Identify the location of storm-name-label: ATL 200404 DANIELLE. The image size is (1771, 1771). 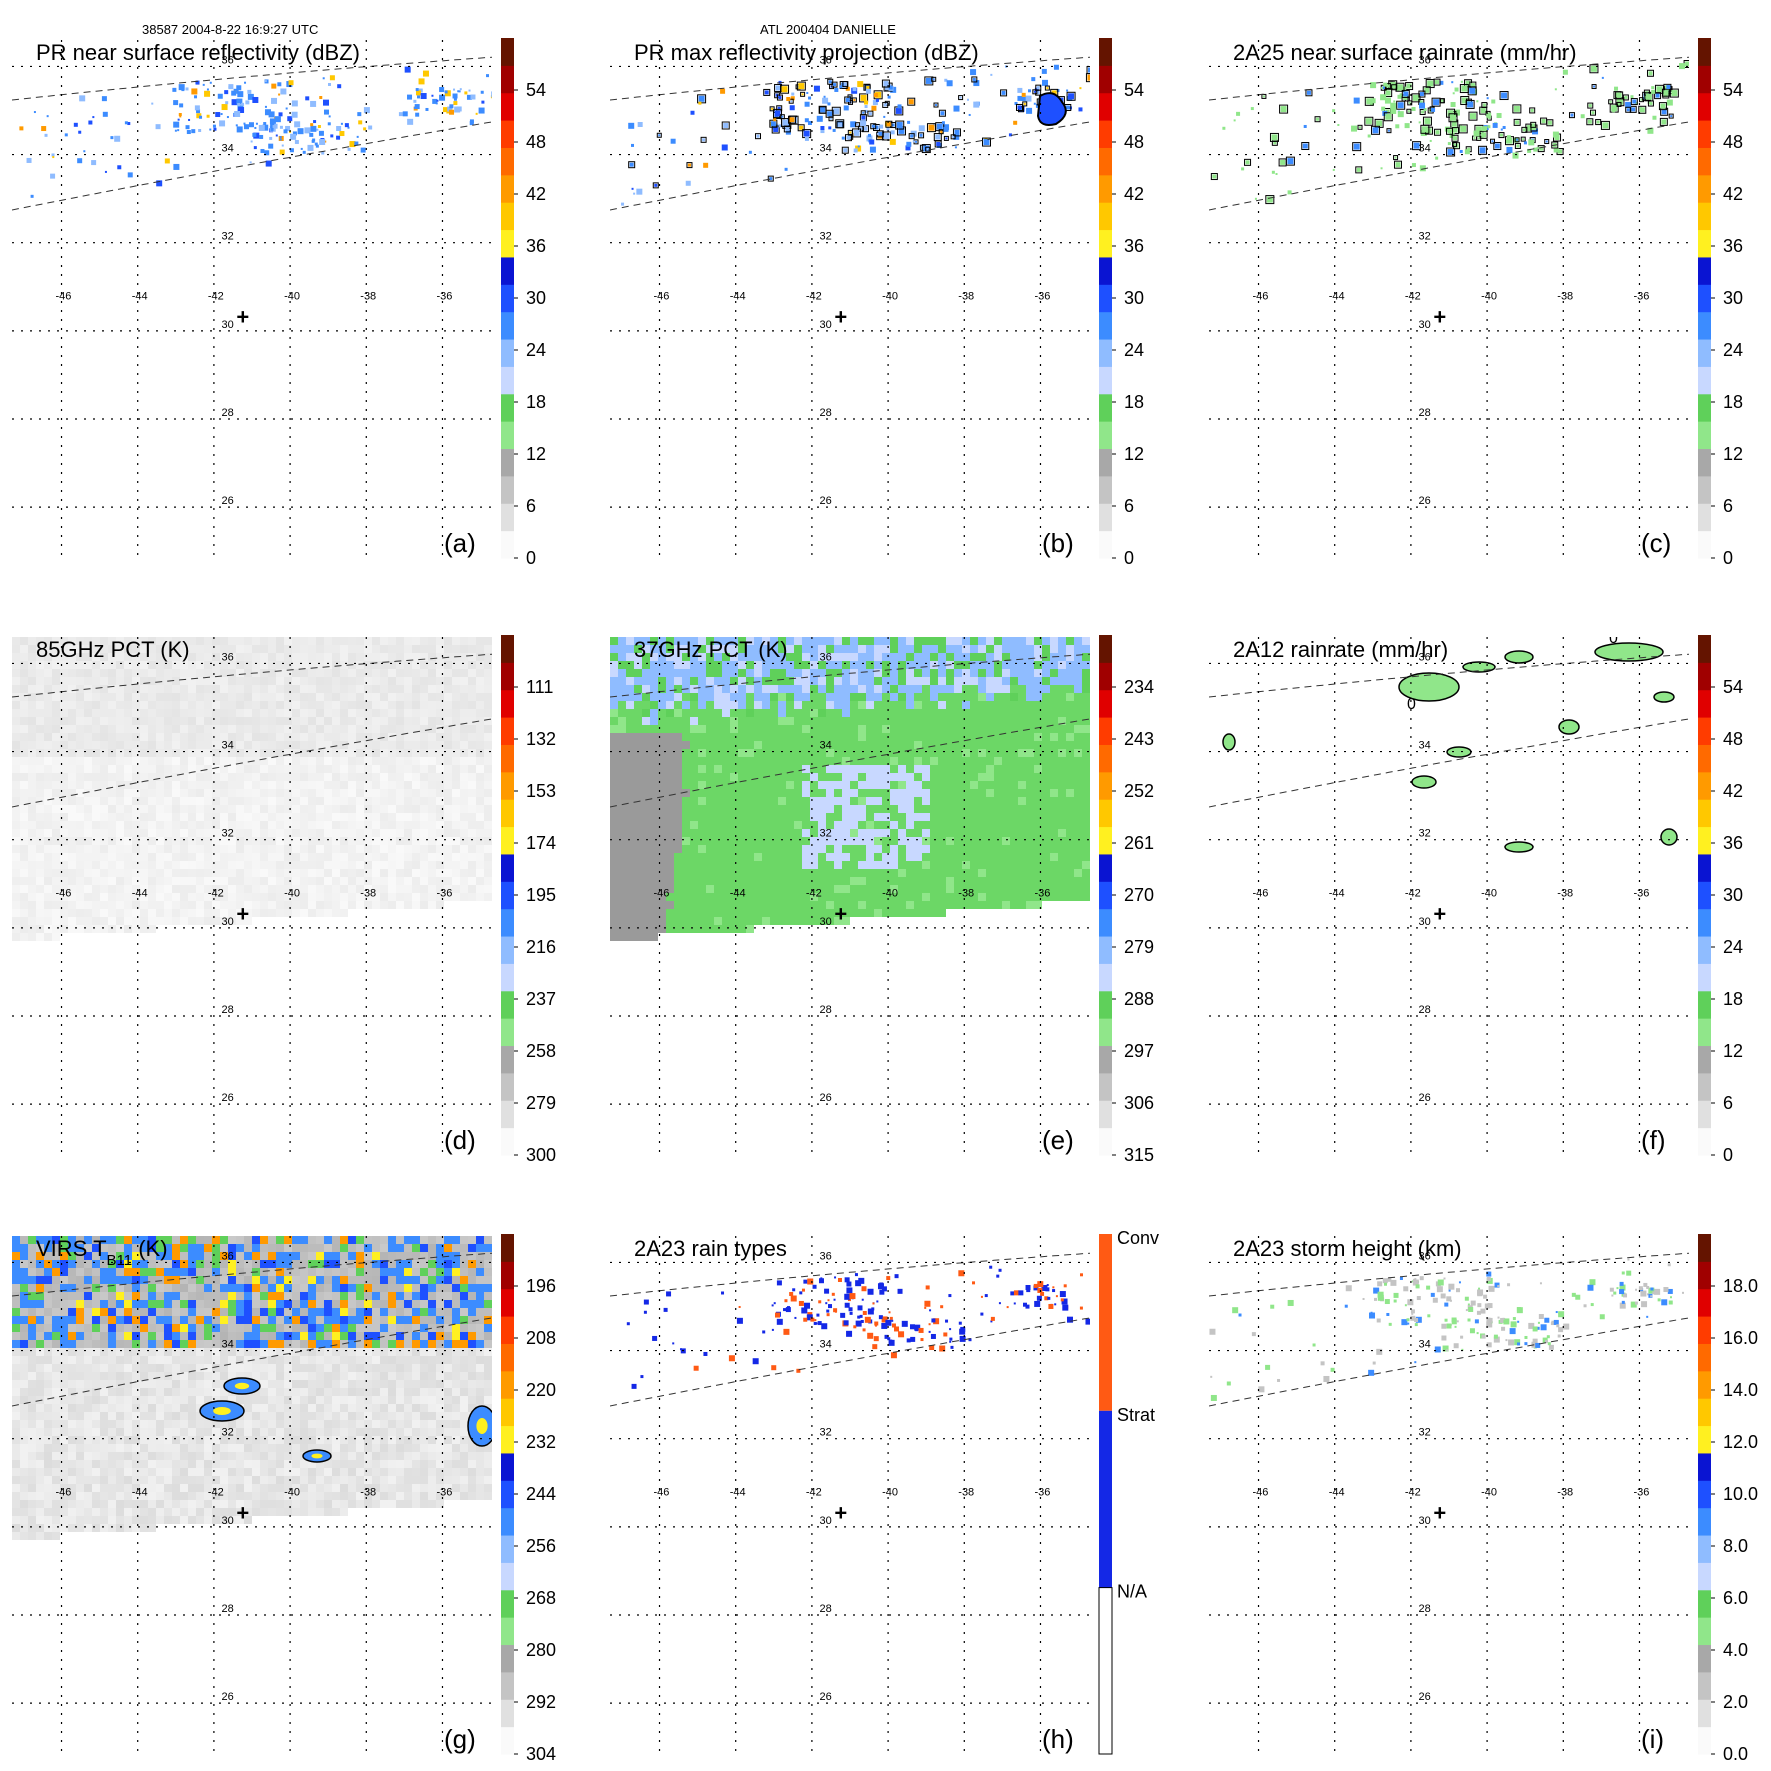
(828, 29).